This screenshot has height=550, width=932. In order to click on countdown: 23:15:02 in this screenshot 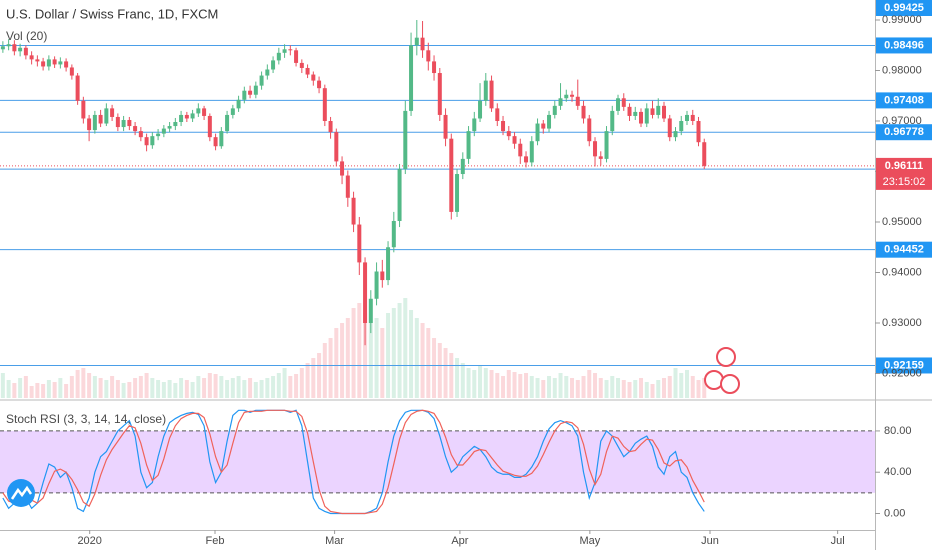, I will do `click(904, 182)`.